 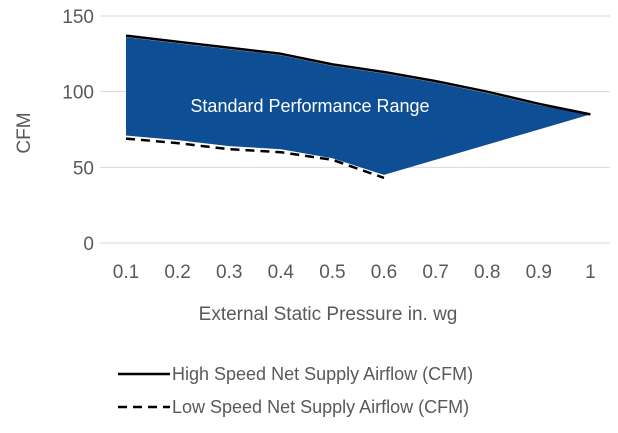 I want to click on legend-label: High Speed Net Supply Airflow (CFM), so click(x=322, y=374).